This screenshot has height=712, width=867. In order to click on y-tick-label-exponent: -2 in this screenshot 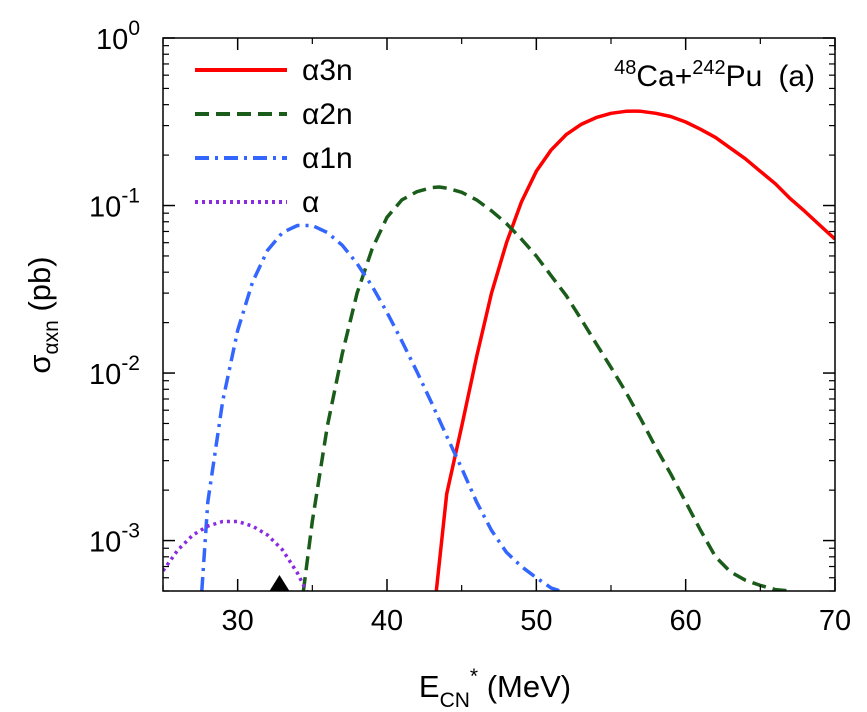, I will do `click(130, 363)`.